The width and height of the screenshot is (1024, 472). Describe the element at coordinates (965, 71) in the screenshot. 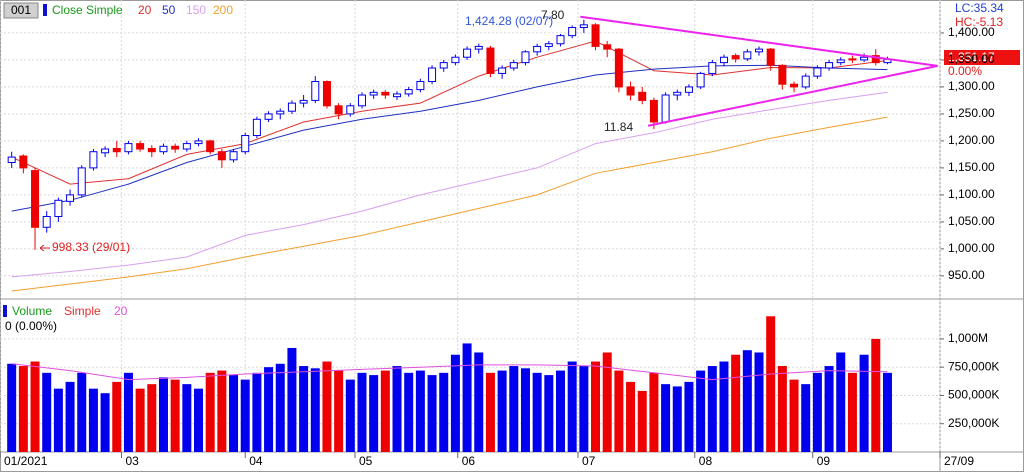

I see `change: 0.00%` at that location.